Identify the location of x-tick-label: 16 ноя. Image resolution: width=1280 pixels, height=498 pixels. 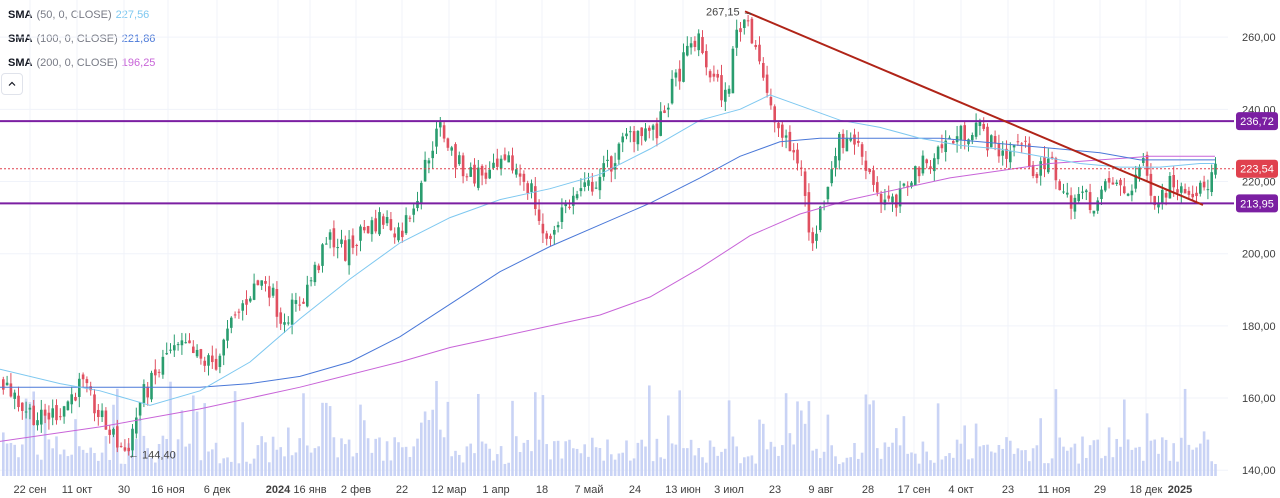
(167, 490).